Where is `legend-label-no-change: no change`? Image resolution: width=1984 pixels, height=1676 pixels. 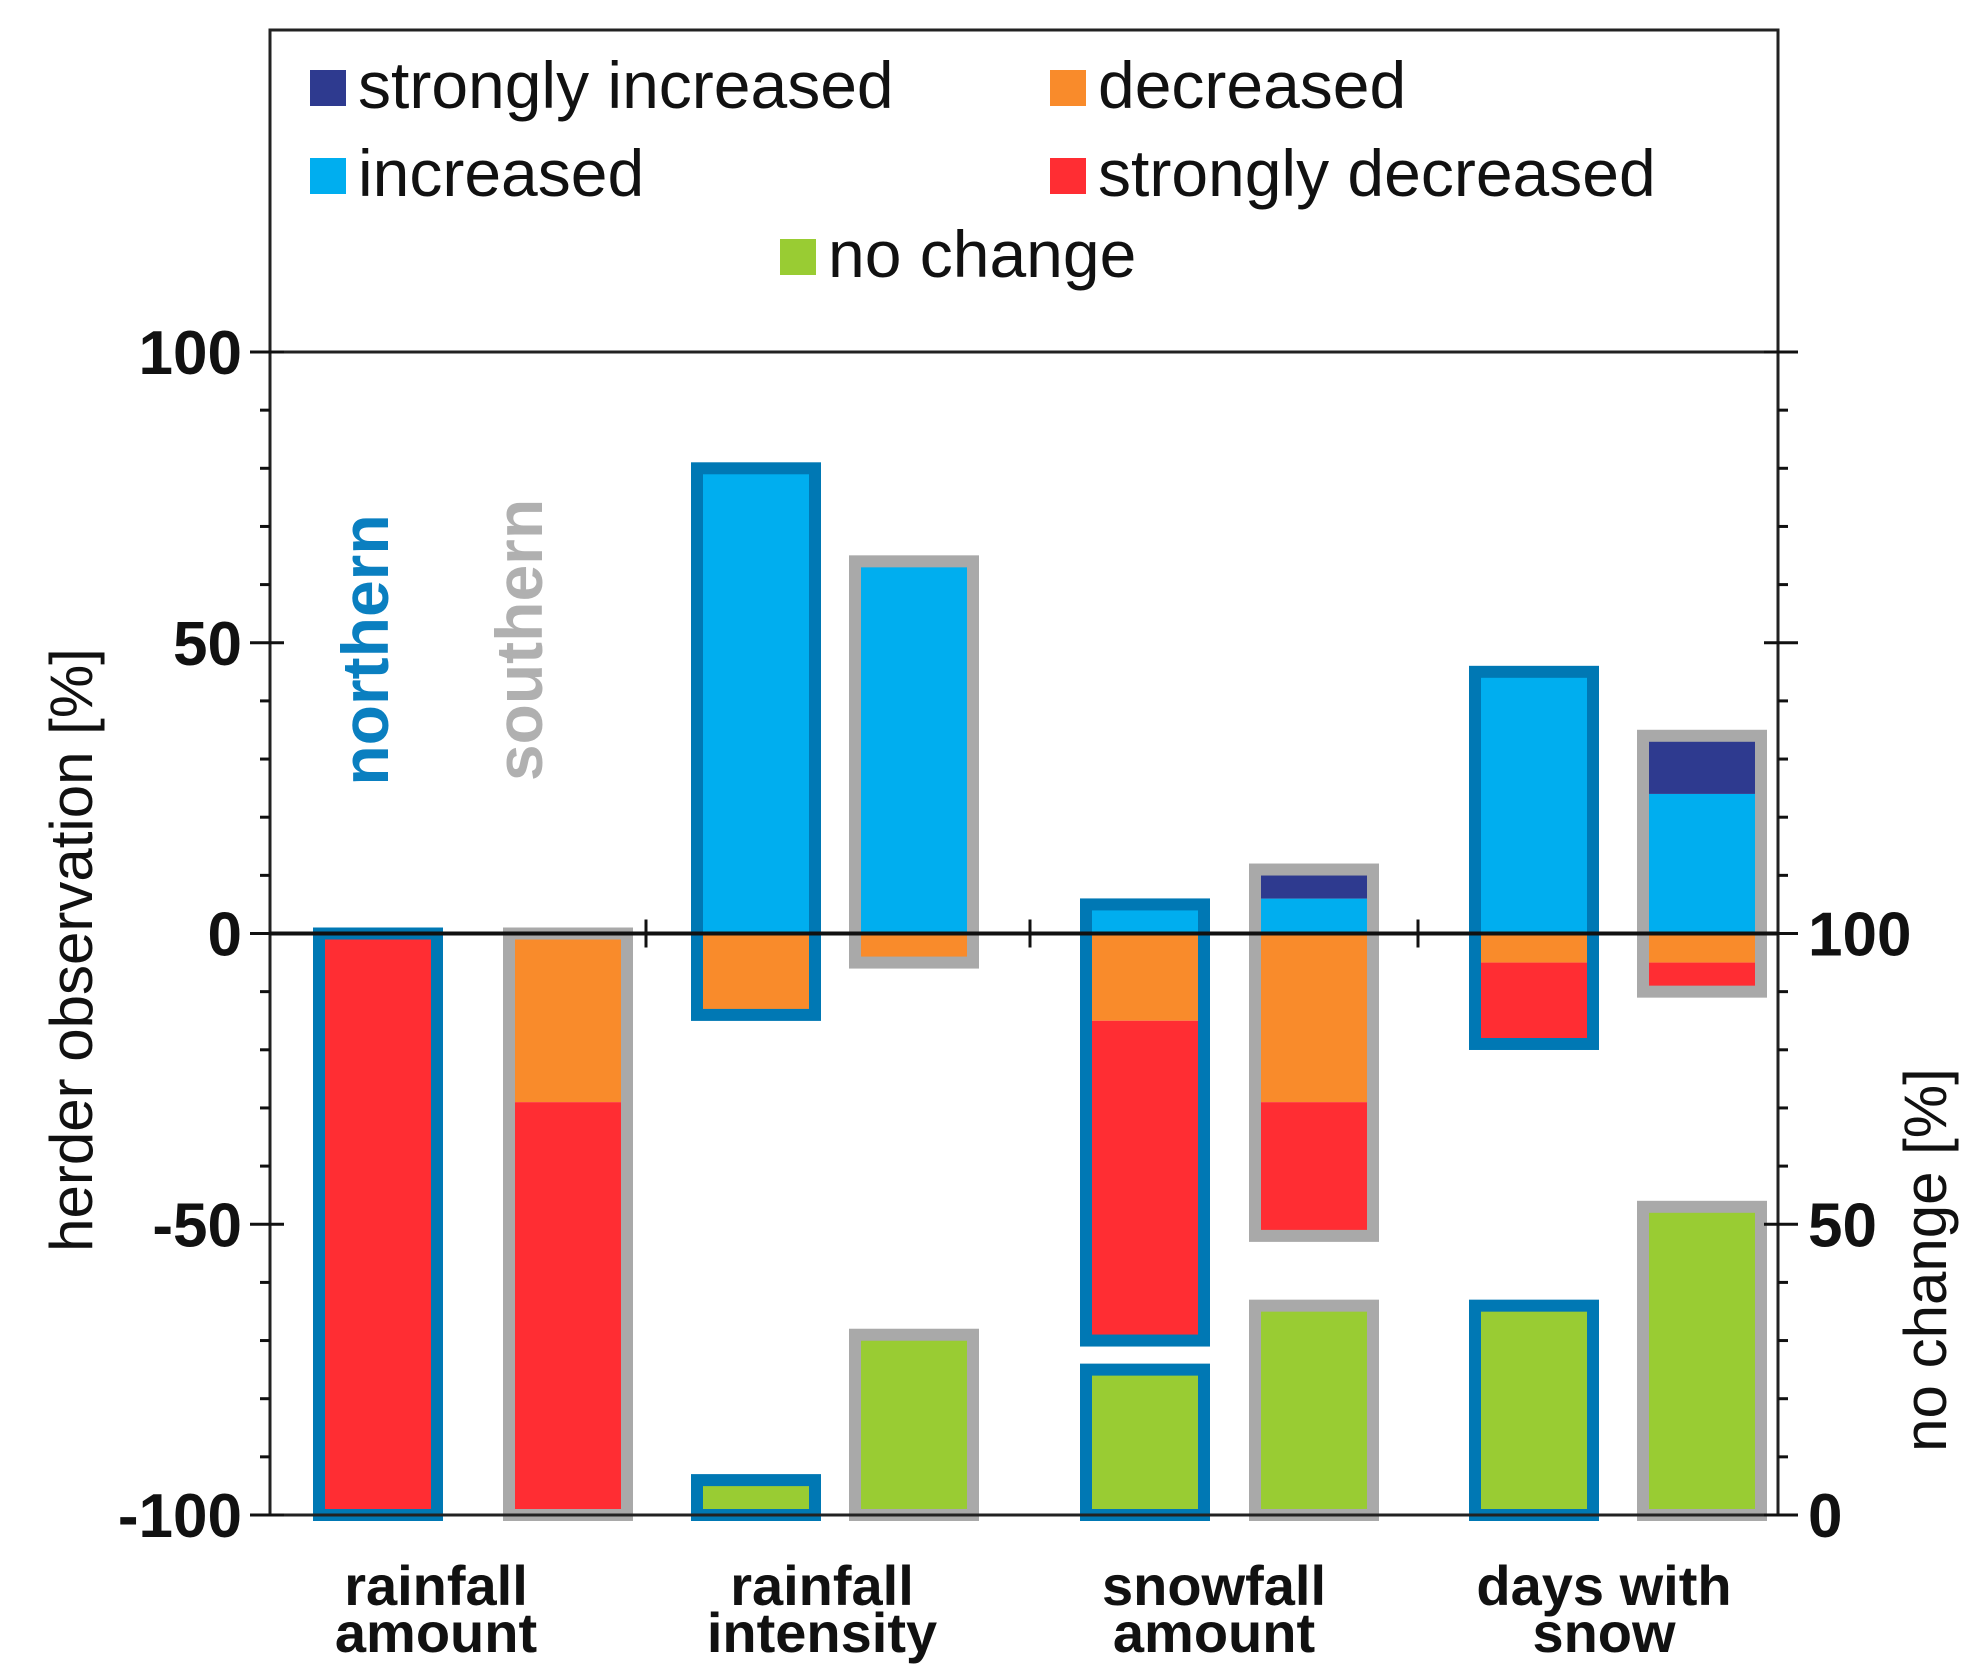
legend-label-no-change: no change is located at coordinates (982, 254).